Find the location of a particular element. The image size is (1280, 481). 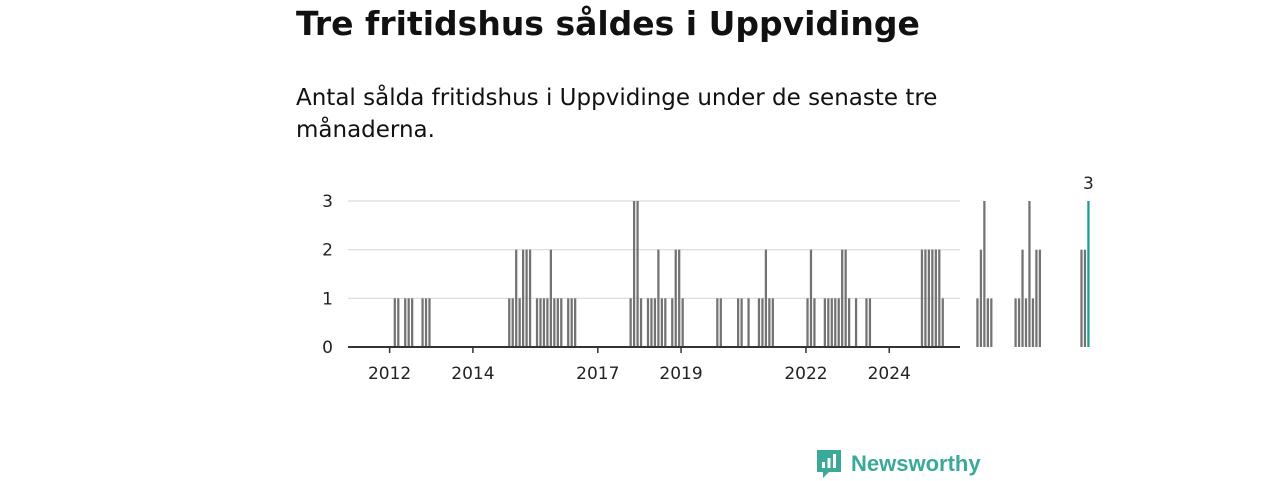

y-tick-label: 2 is located at coordinates (327, 251).